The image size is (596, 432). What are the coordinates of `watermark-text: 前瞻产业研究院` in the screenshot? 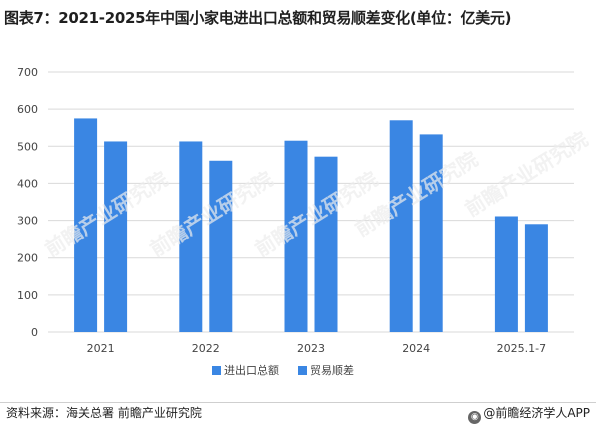 It's located at (526, 174).